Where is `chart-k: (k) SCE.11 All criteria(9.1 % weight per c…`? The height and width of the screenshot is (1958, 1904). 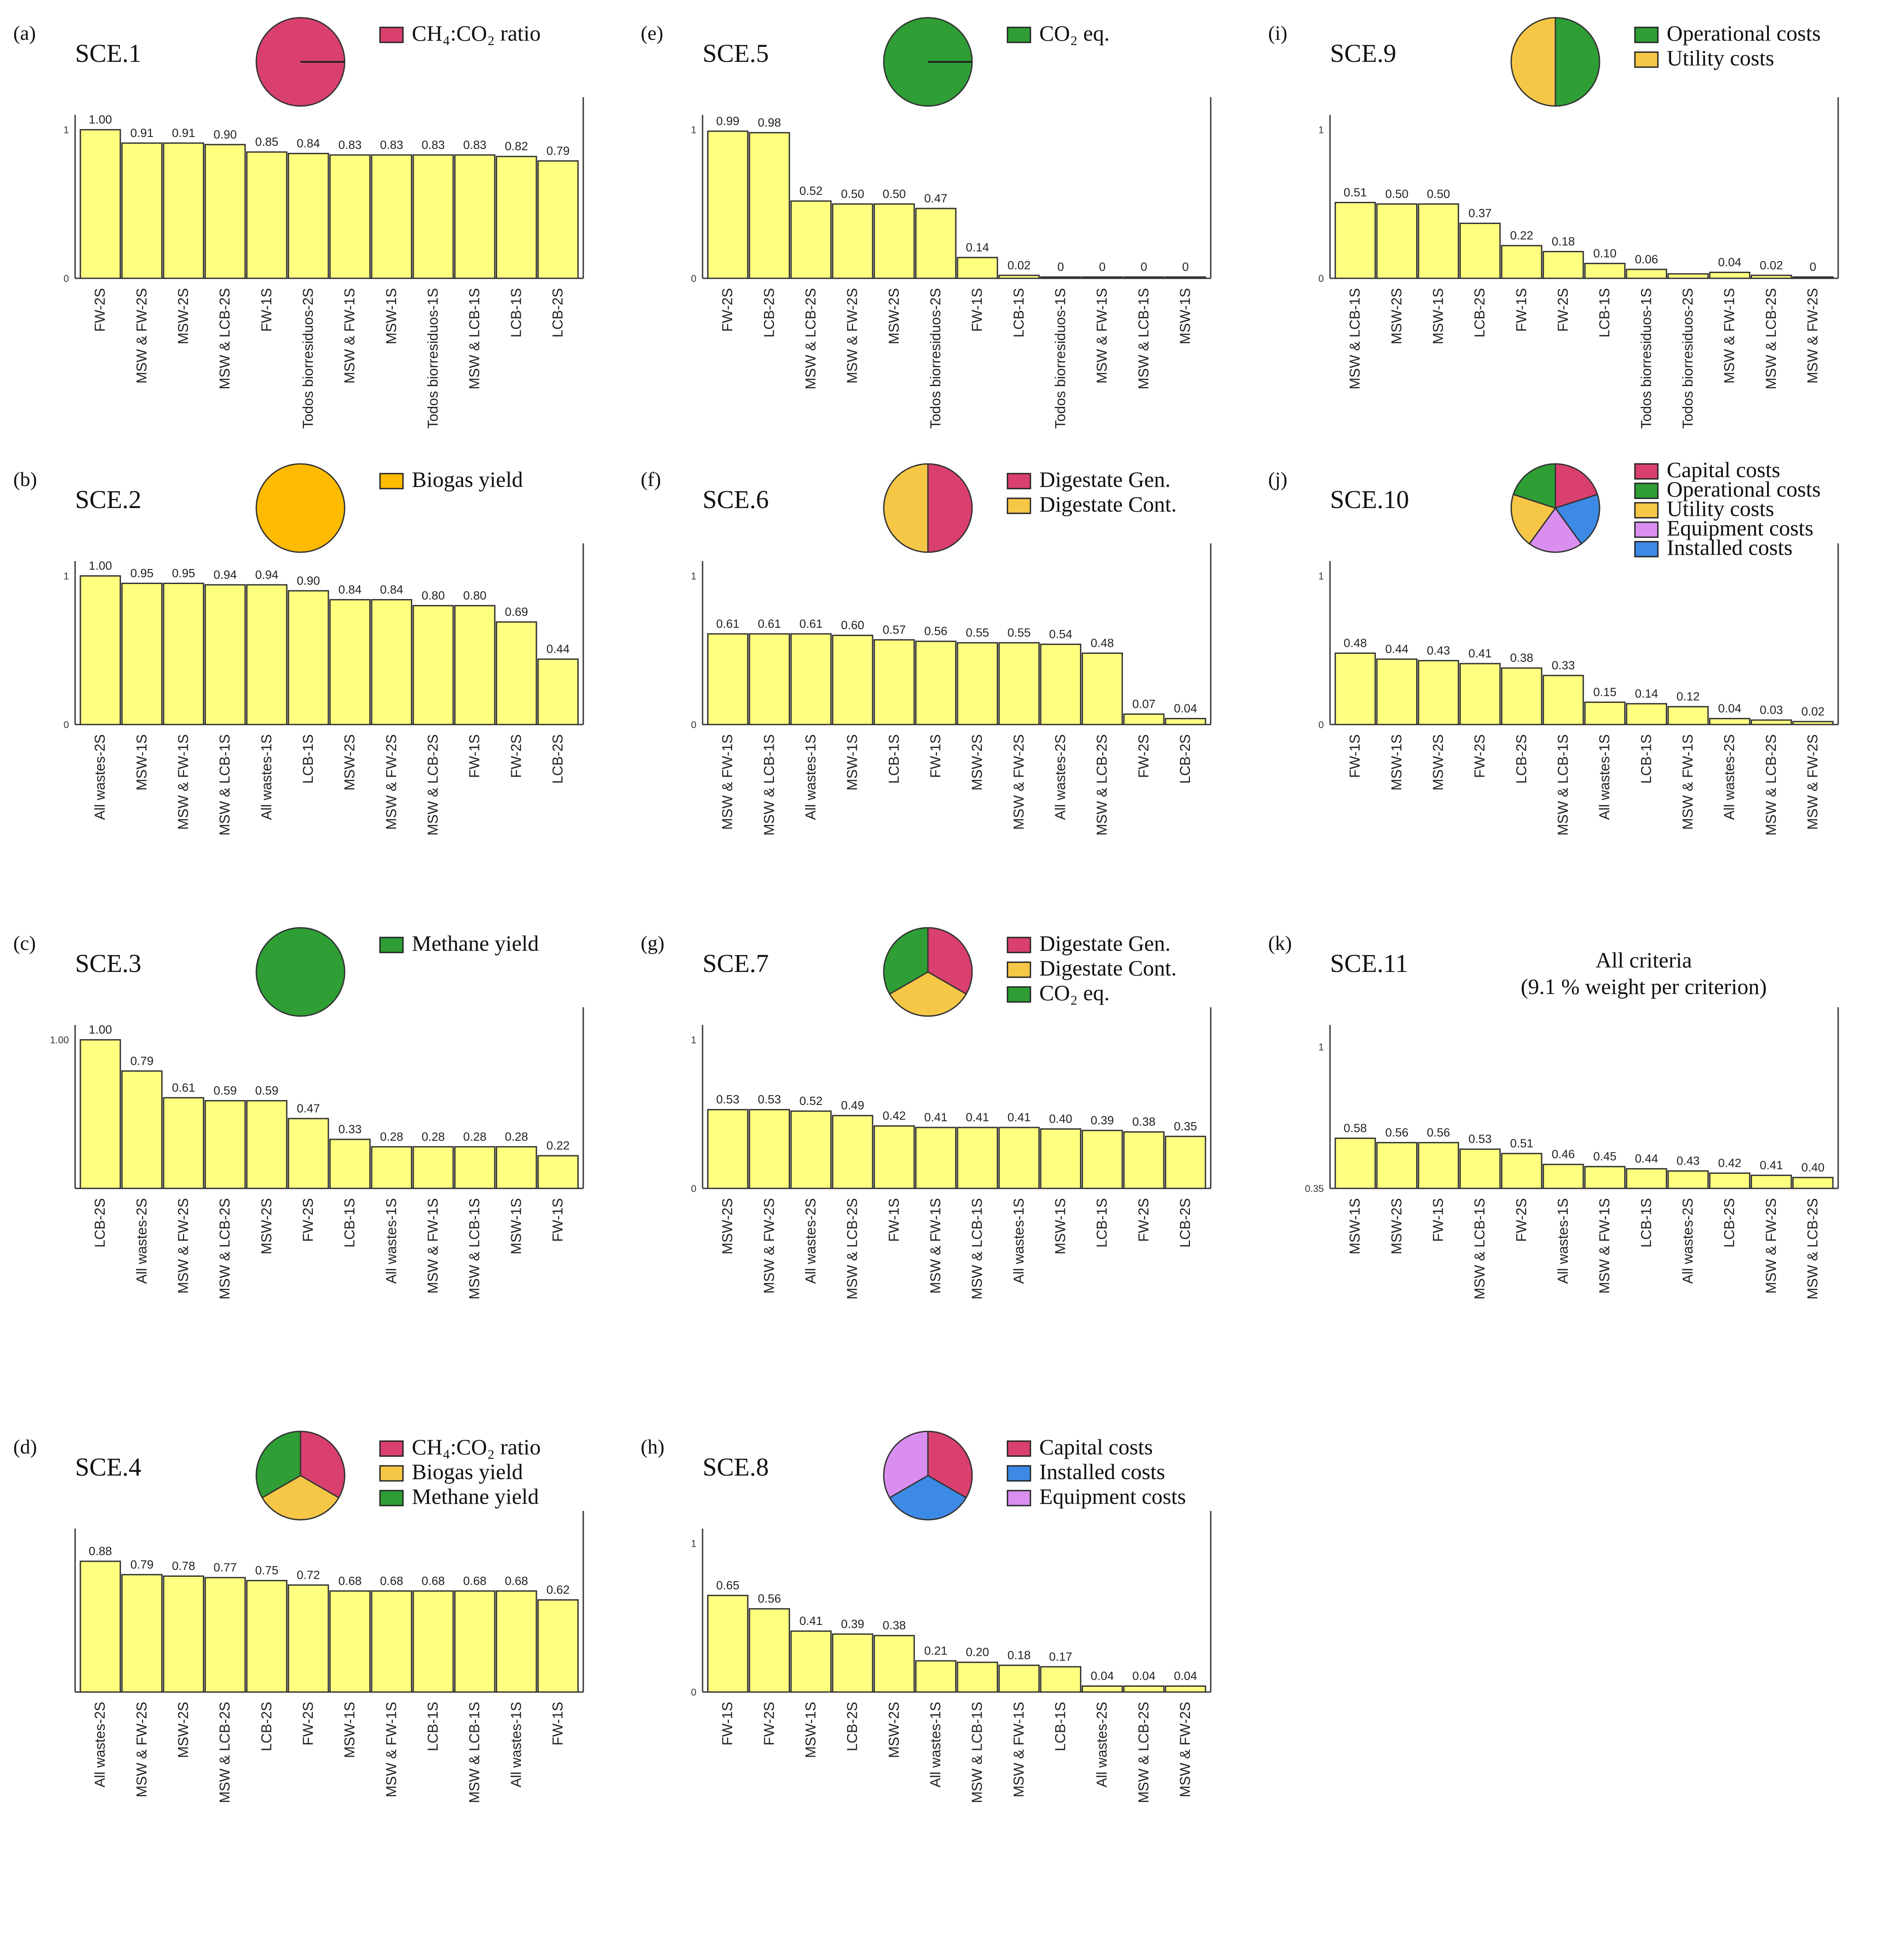 chart-k: (k) SCE.11 All criteria(9.1 % weight per c… is located at coordinates (1553, 1115).